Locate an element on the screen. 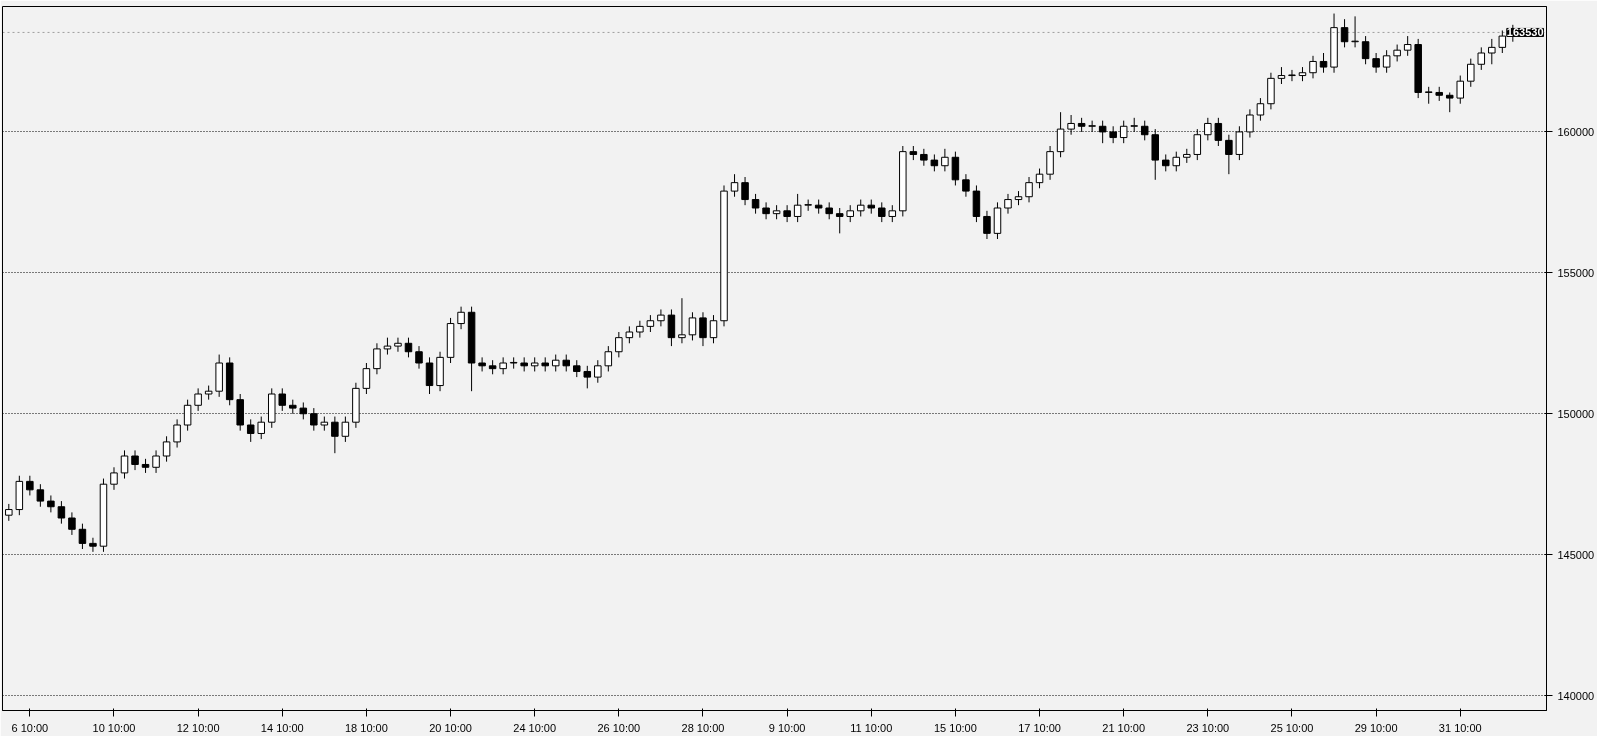 This screenshot has height=736, width=1597. x-tick-label: 15 10:00 is located at coordinates (955, 727).